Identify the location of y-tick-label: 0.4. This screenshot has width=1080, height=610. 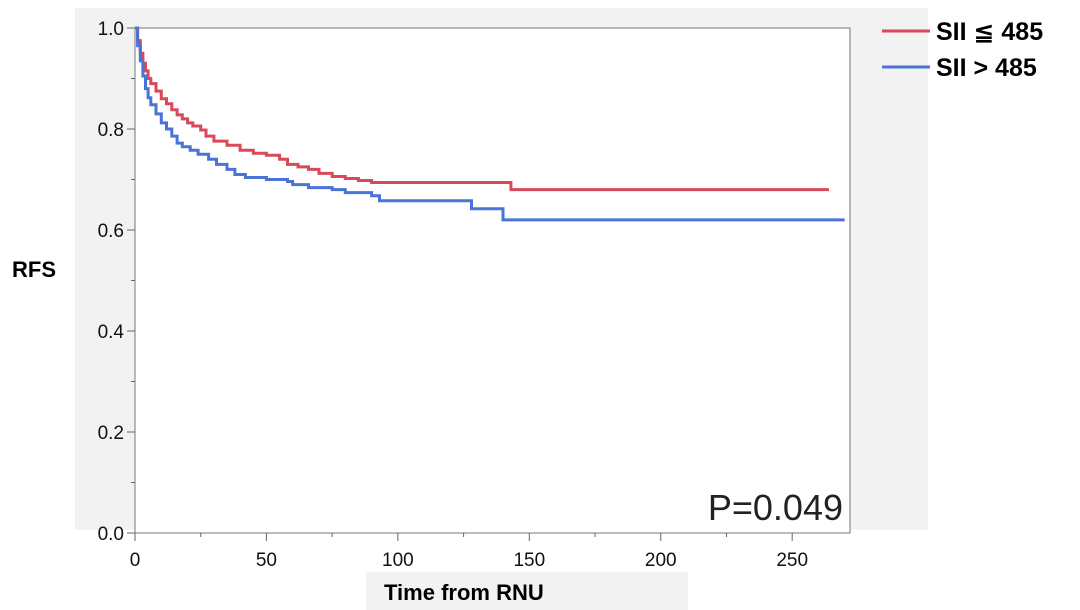
(111, 332).